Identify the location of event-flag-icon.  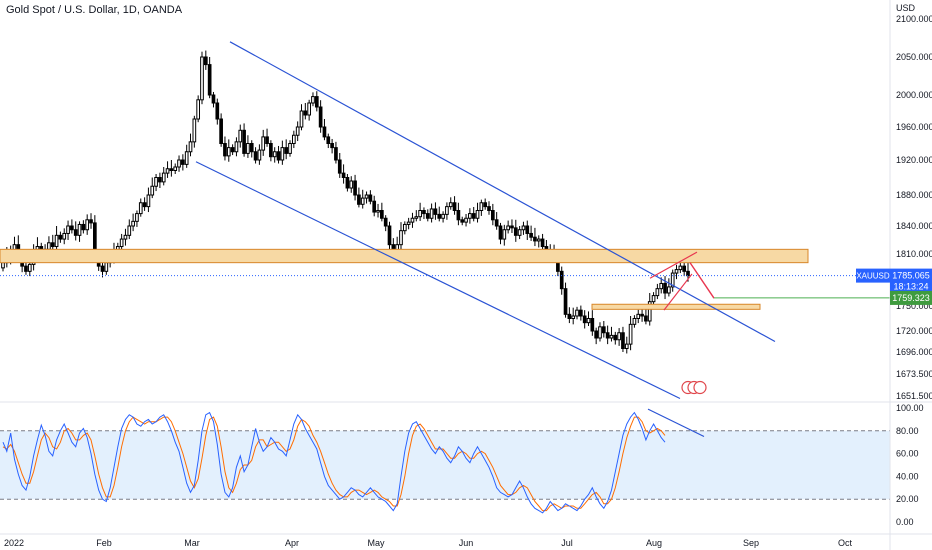
(700, 387).